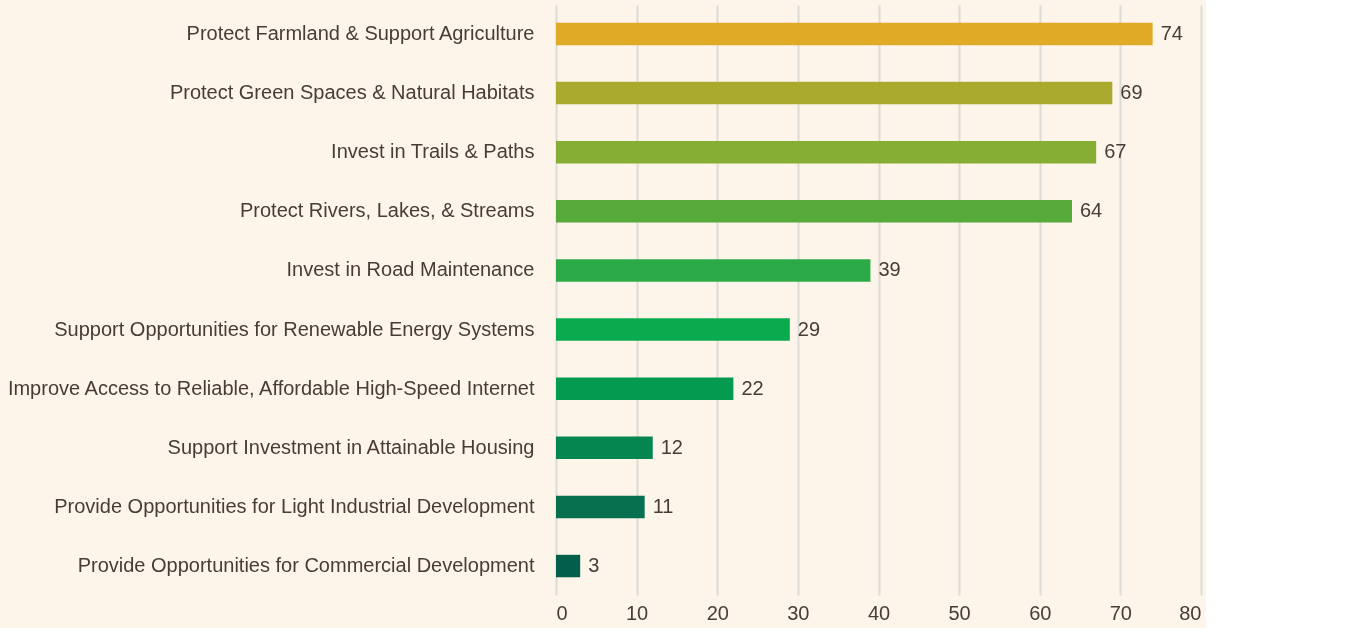  Describe the element at coordinates (594, 565) in the screenshot. I see `data-label: 3` at that location.